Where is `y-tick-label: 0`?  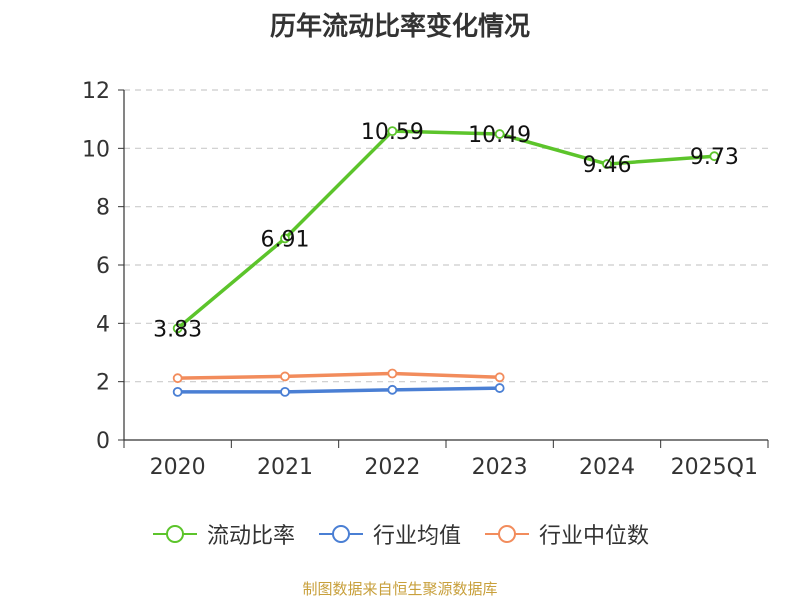 y-tick-label: 0 is located at coordinates (103, 441).